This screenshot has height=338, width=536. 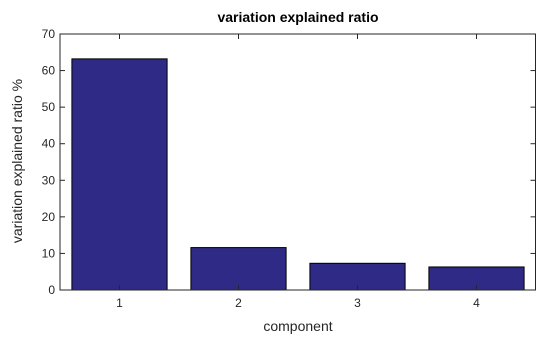 What do you see at coordinates (17, 161) in the screenshot?
I see `y-axis-label: variation explained ratio %` at bounding box center [17, 161].